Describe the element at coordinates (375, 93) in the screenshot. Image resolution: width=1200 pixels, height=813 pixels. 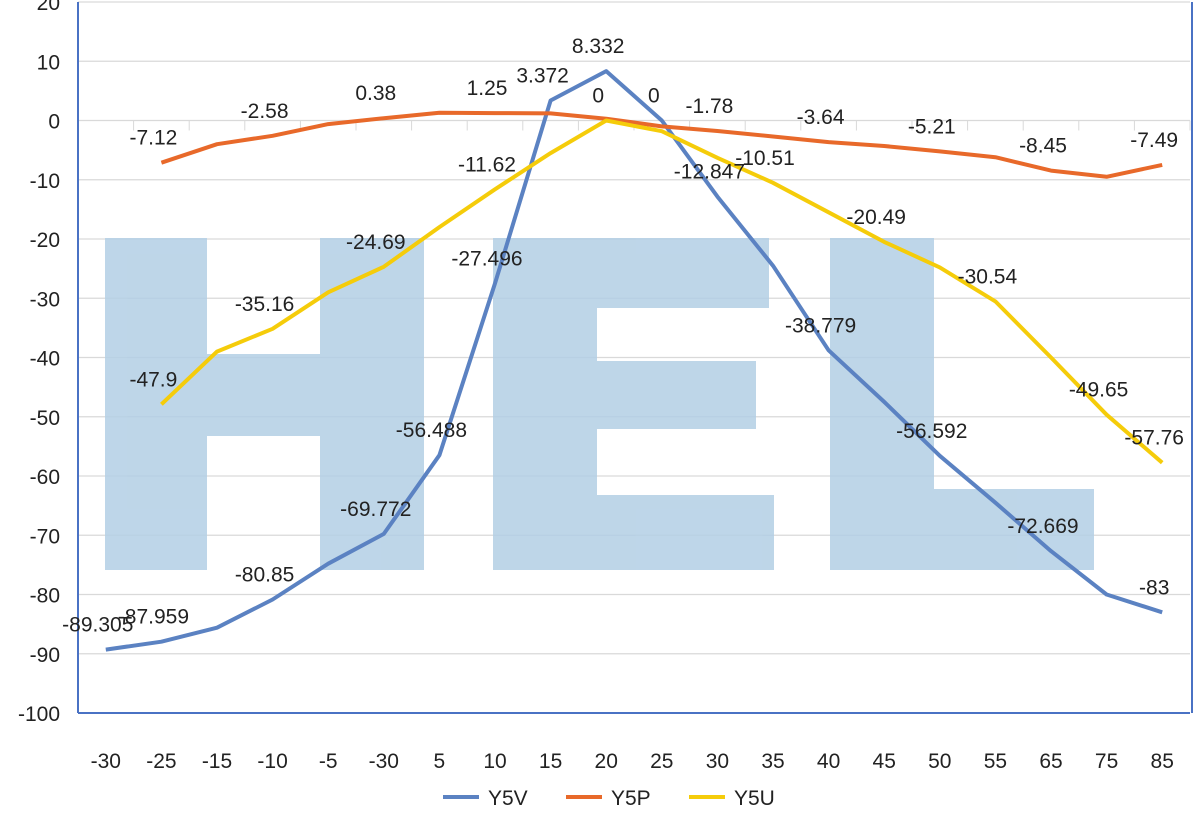
I see `data-label: 0.38` at that location.